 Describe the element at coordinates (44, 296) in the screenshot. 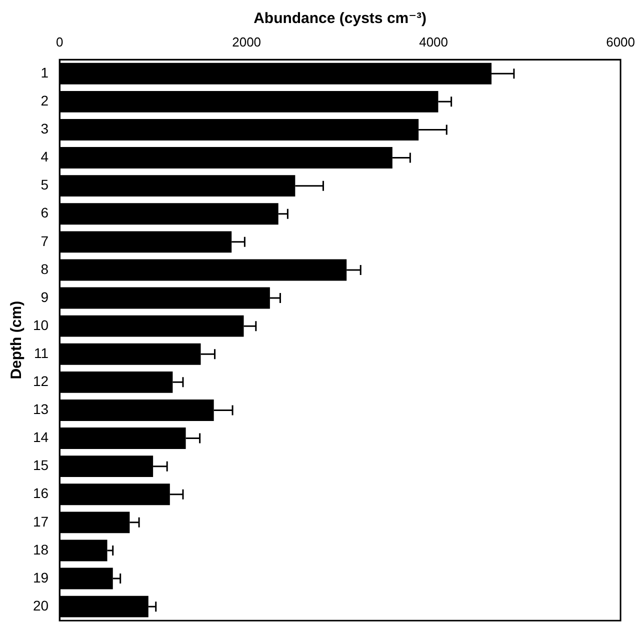

I see `y-tick-label: 9` at that location.